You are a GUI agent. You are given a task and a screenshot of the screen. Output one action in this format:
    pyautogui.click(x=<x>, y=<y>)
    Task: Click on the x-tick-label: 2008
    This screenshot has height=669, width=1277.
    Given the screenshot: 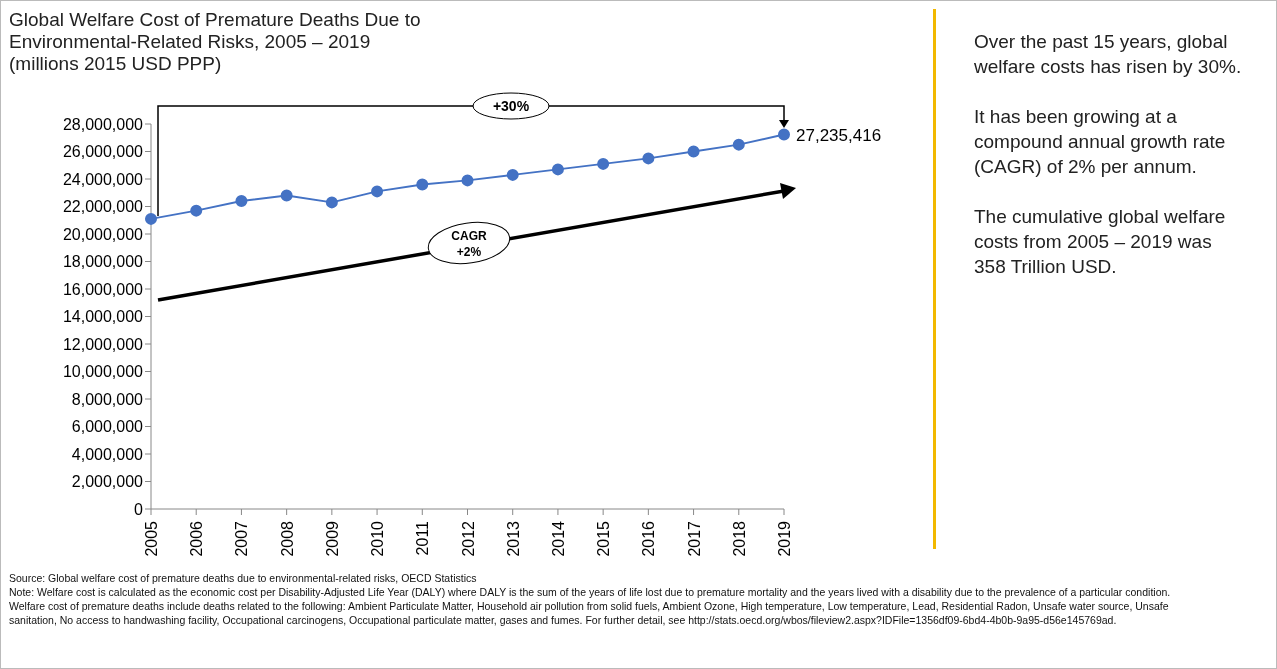 What is the action you would take?
    pyautogui.click(x=287, y=538)
    